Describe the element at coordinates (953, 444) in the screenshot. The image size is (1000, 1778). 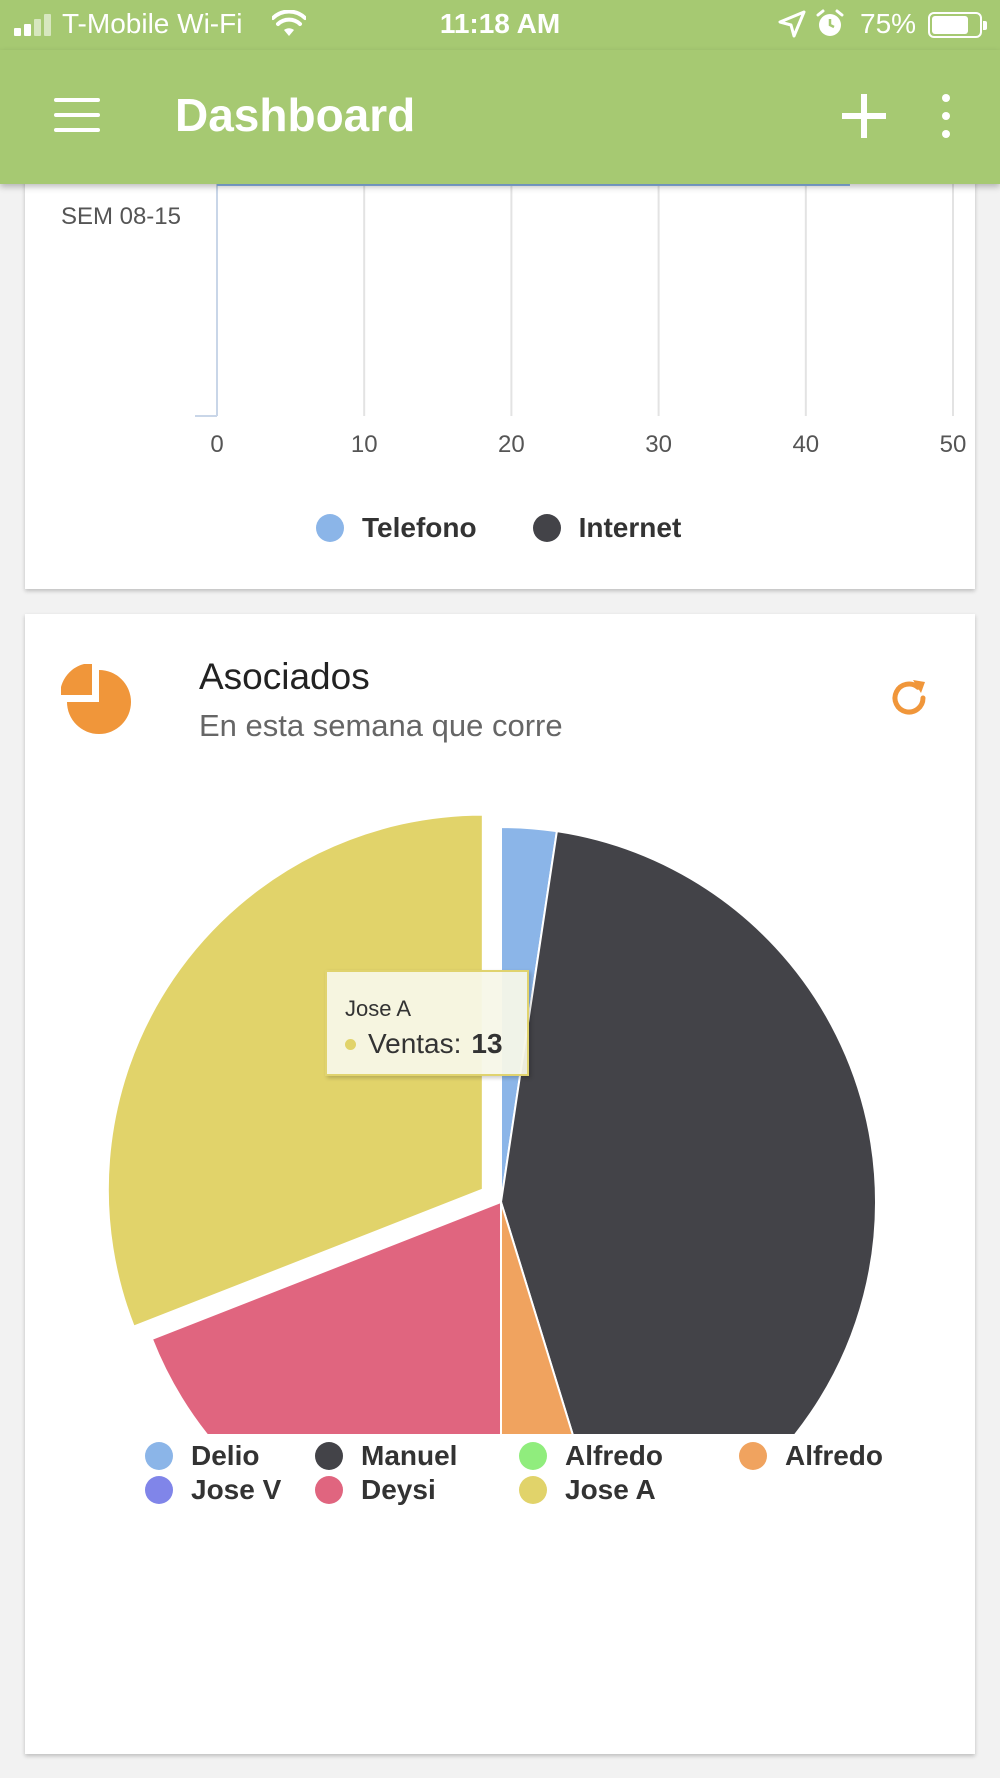
I see `x-tick-label: 50` at that location.